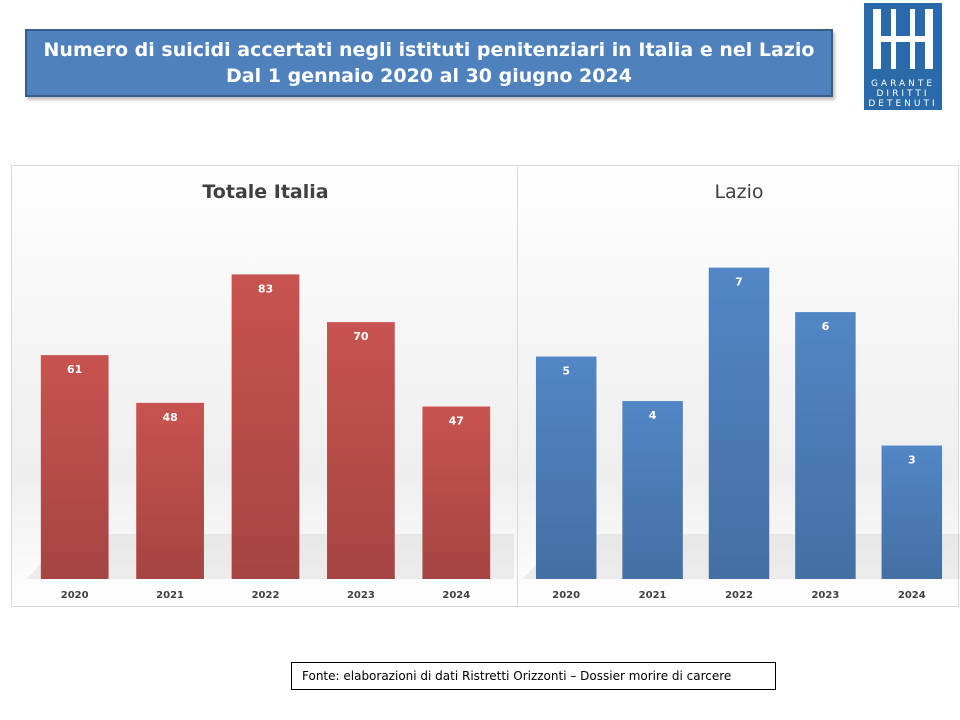 The height and width of the screenshot is (720, 960). What do you see at coordinates (653, 415) in the screenshot?
I see `data-label-2021: 4` at bounding box center [653, 415].